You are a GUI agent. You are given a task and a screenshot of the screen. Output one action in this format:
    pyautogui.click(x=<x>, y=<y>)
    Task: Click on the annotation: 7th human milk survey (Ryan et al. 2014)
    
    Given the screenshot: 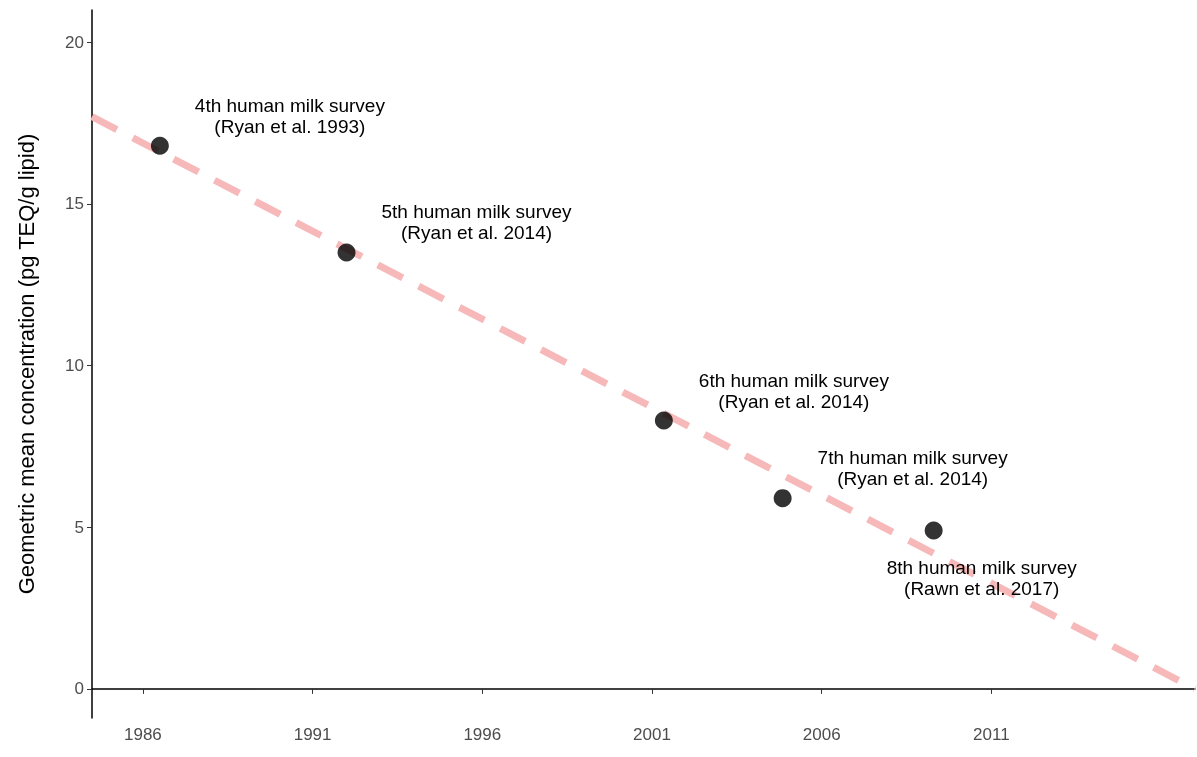 What is the action you would take?
    pyautogui.click(x=913, y=468)
    